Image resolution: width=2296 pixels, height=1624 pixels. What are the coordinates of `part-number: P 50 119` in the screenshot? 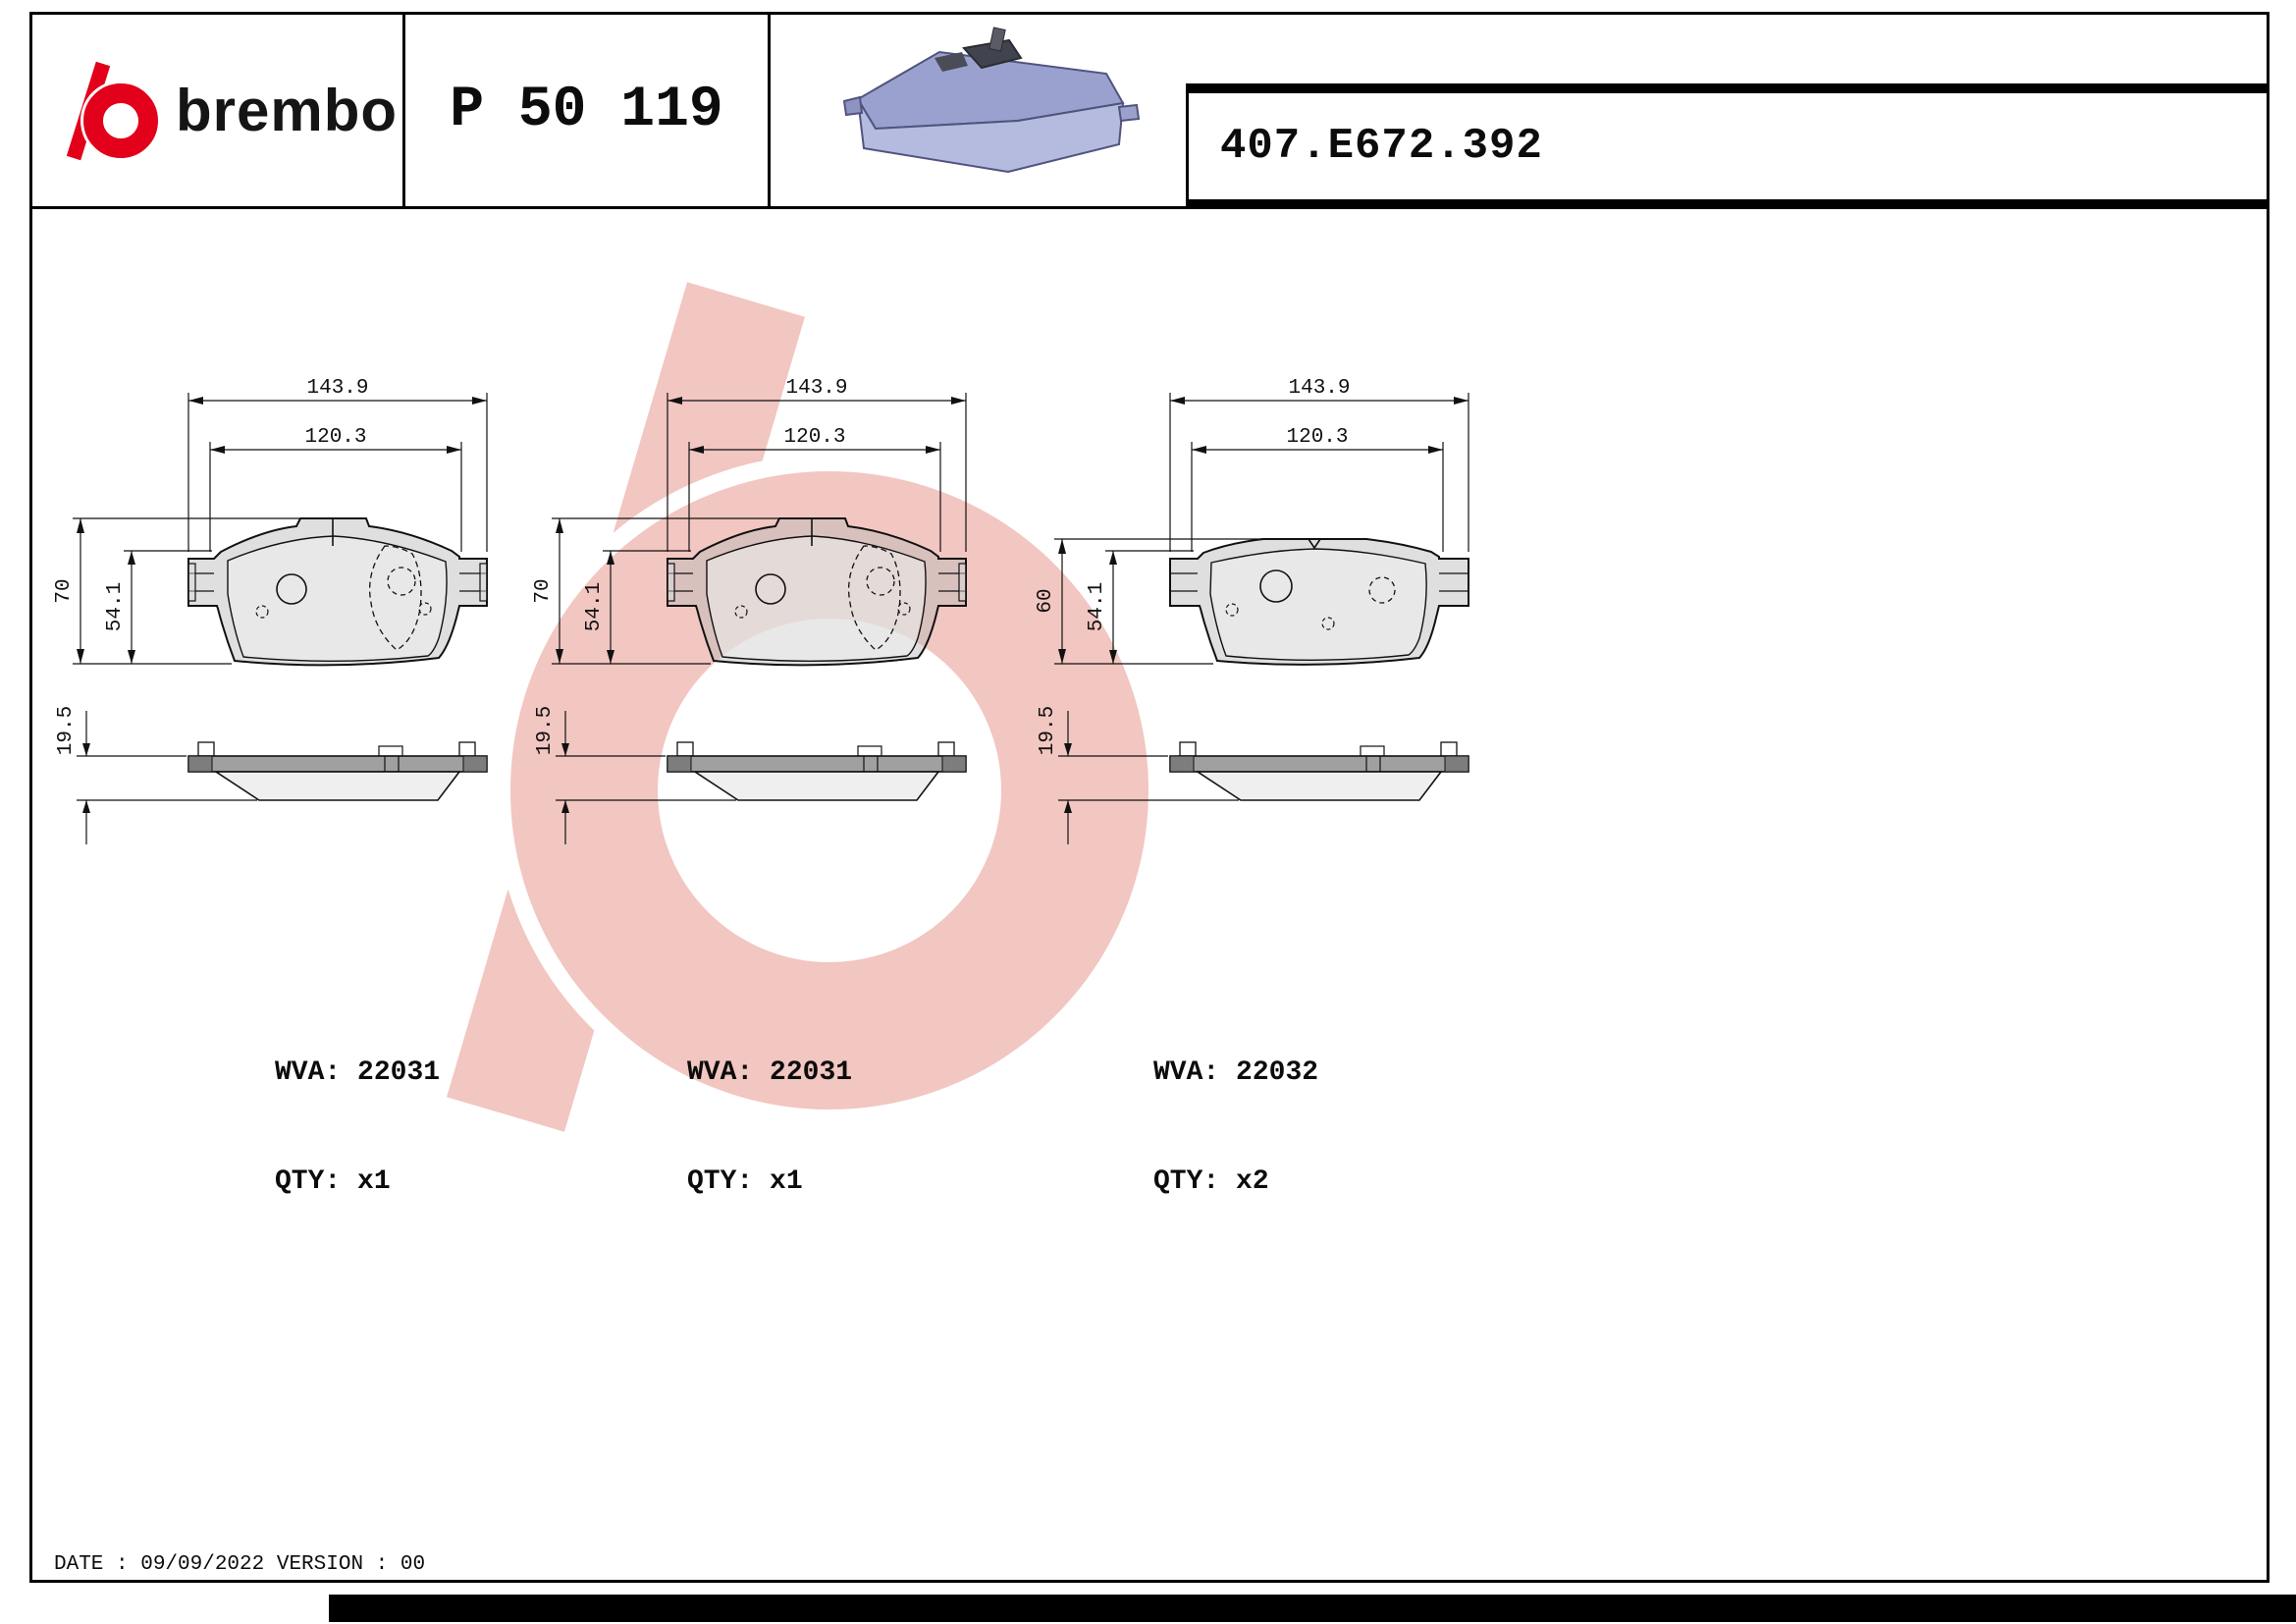 It's located at (587, 110).